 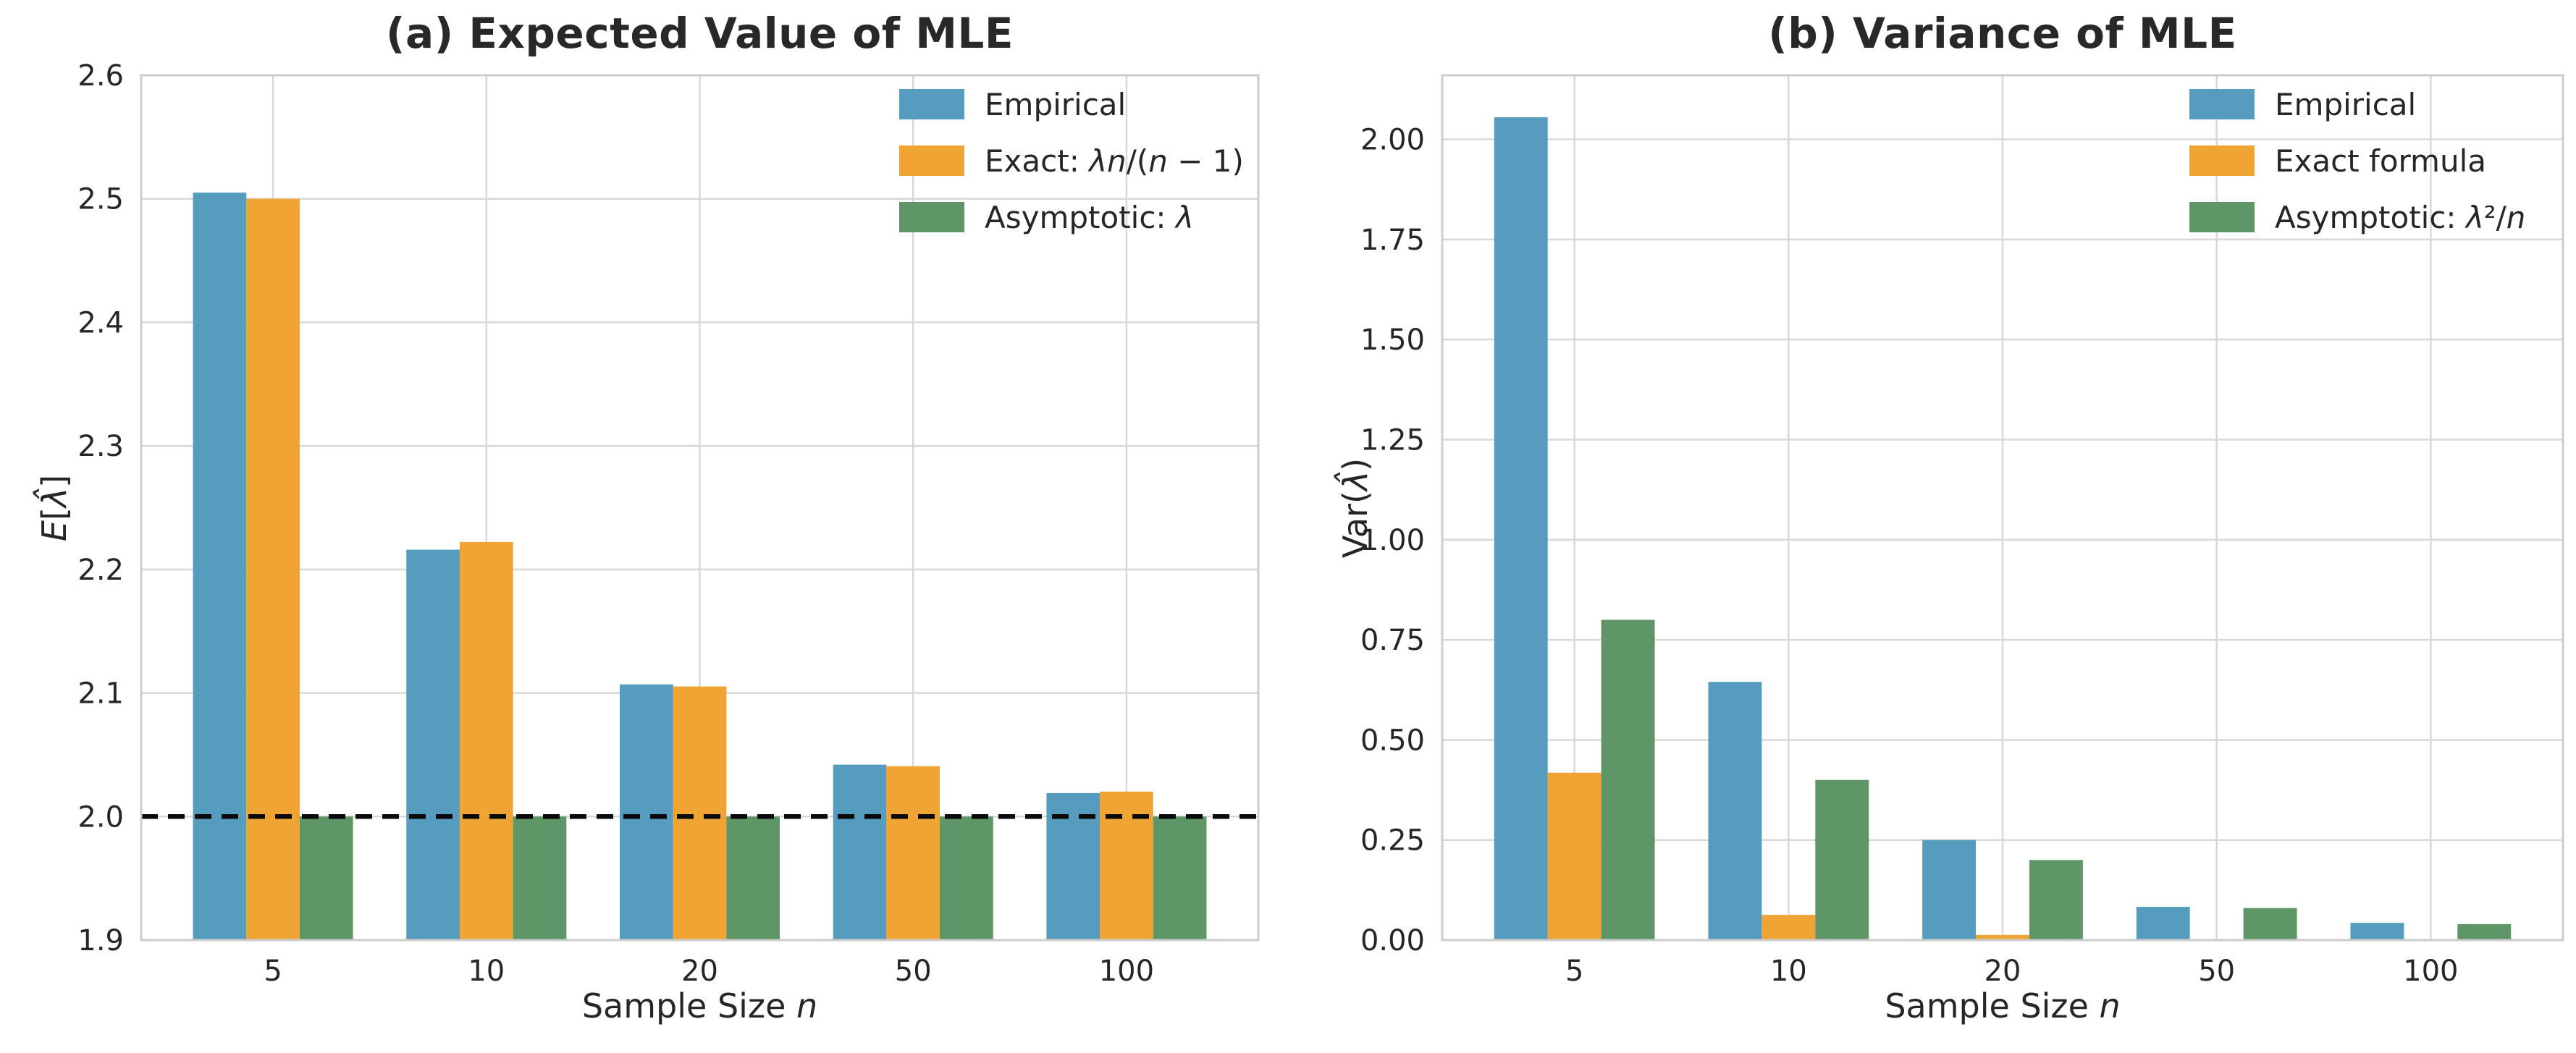 What do you see at coordinates (100, 694) in the screenshot?
I see `y-tick-label: 2.1` at bounding box center [100, 694].